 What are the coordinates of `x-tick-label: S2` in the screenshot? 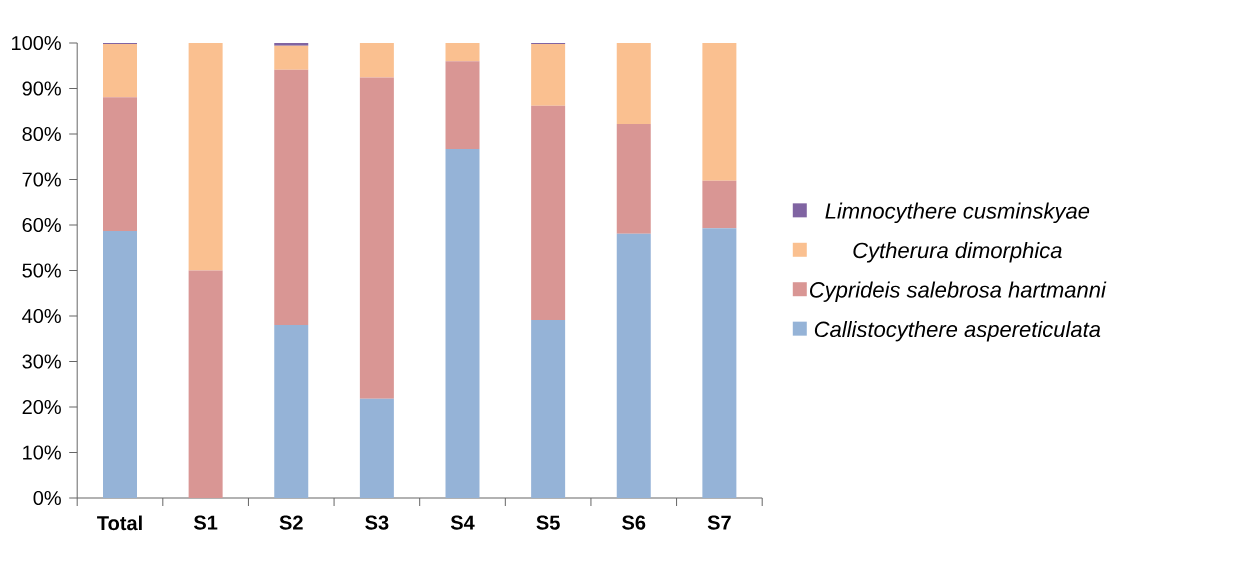 It's located at (291, 522).